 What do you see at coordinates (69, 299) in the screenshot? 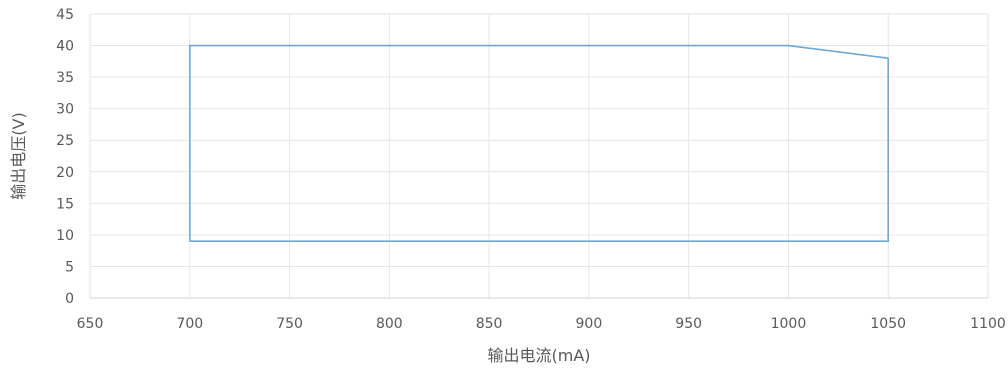
I see `y-tick-label: 0` at bounding box center [69, 299].